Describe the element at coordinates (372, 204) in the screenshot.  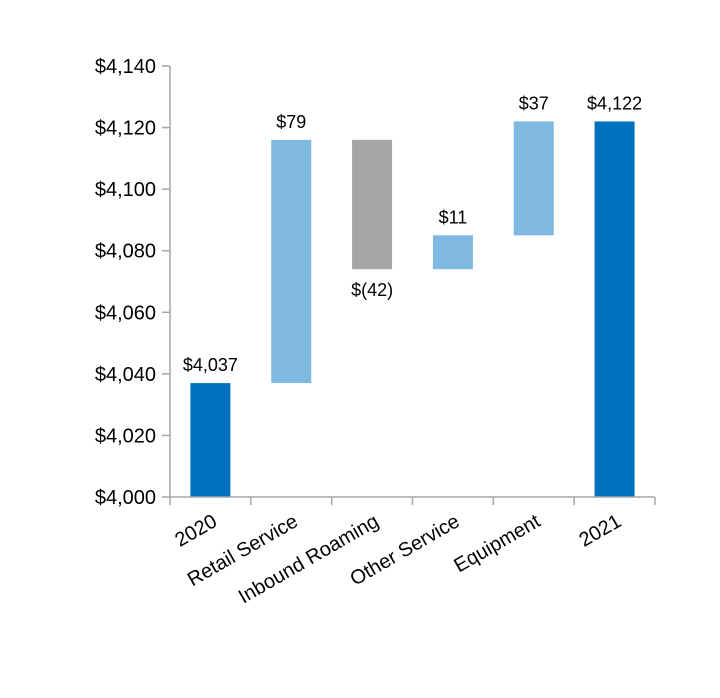
I see `bar-decrease` at that location.